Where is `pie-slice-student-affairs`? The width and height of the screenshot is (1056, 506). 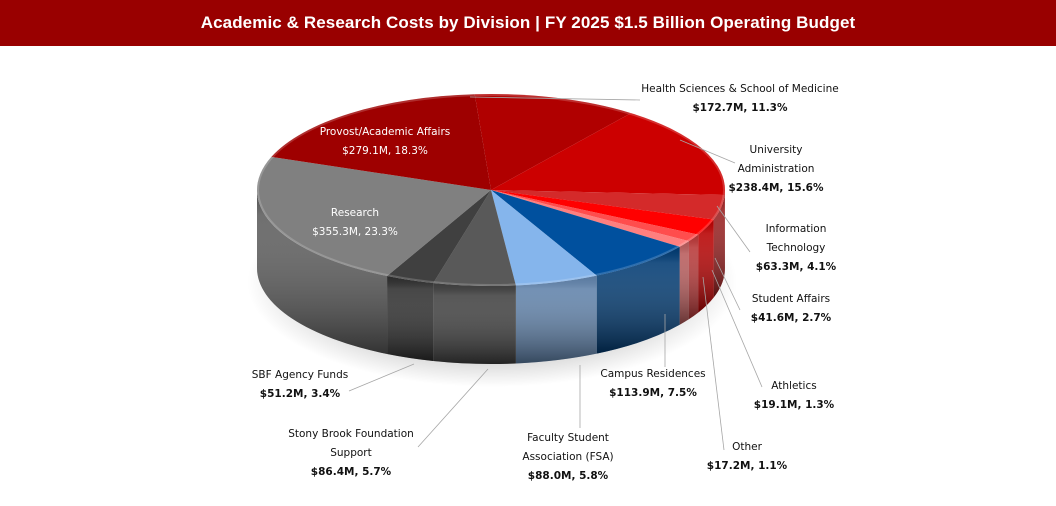 pie-slice-student-affairs is located at coordinates (602, 212).